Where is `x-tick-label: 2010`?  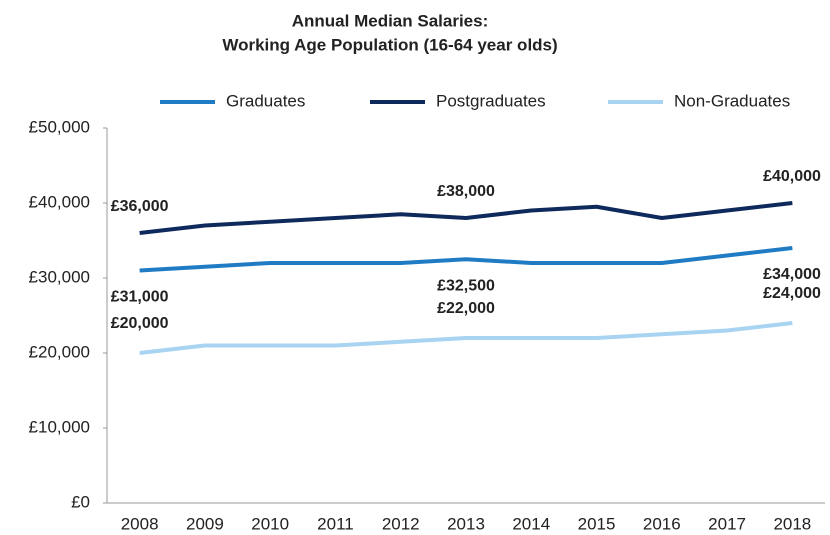 x-tick-label: 2010 is located at coordinates (270, 523).